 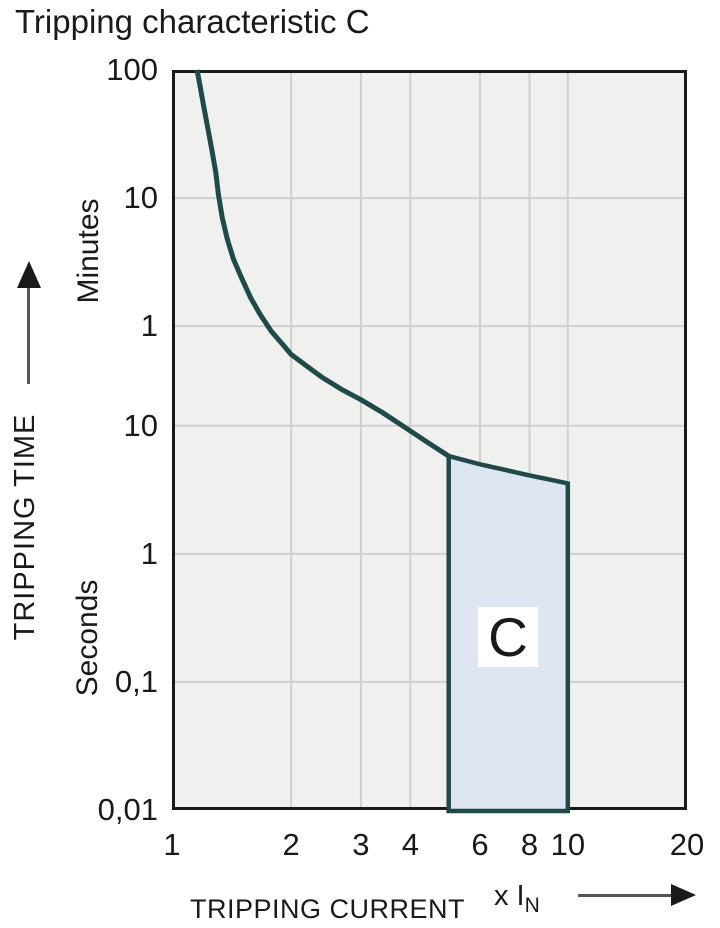 What do you see at coordinates (29, 274) in the screenshot?
I see `up-arrow-icon` at bounding box center [29, 274].